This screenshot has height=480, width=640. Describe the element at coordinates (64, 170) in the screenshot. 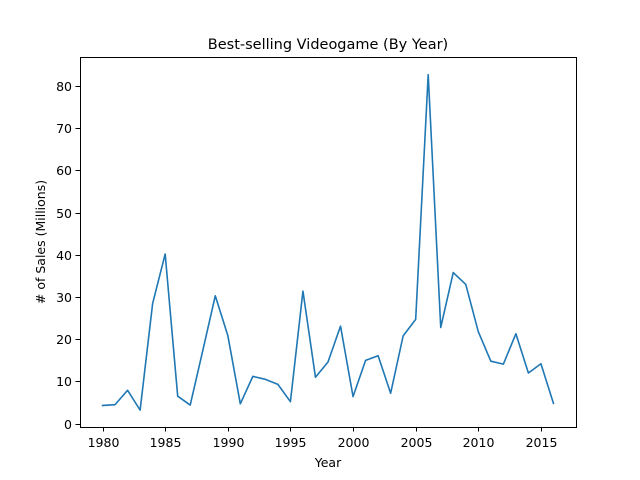

I see `y-tick-label: 60` at that location.